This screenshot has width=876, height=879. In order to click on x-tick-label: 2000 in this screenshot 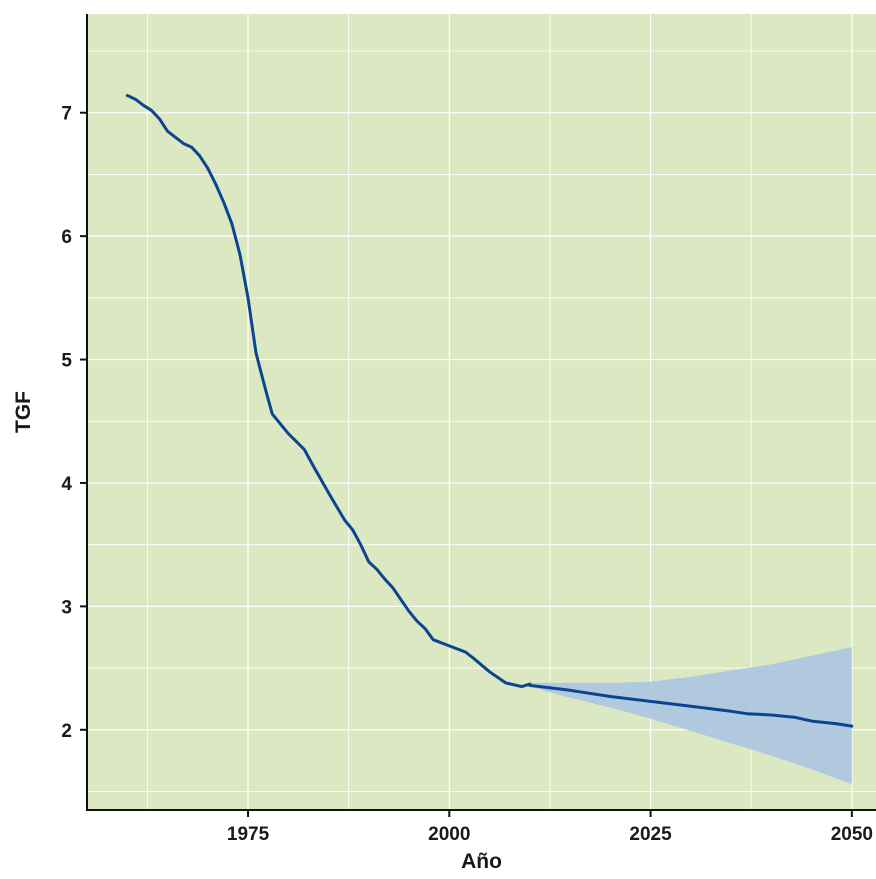, I will do `click(449, 834)`.